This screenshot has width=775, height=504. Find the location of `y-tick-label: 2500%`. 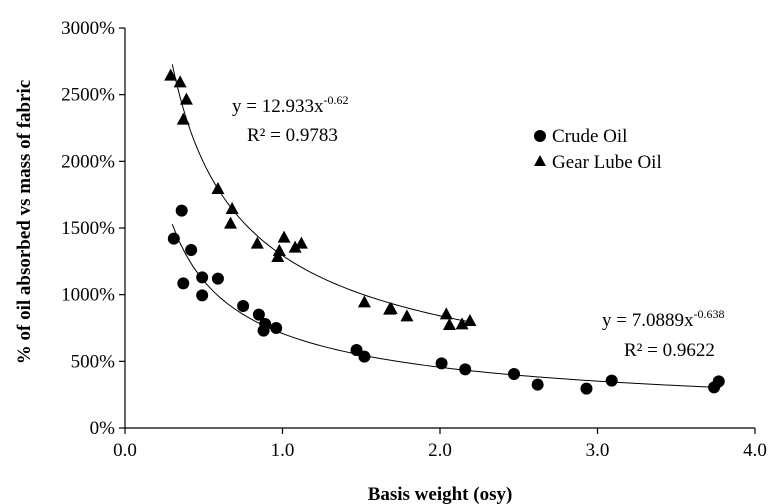

y-tick-label: 2500% is located at coordinates (88, 95).